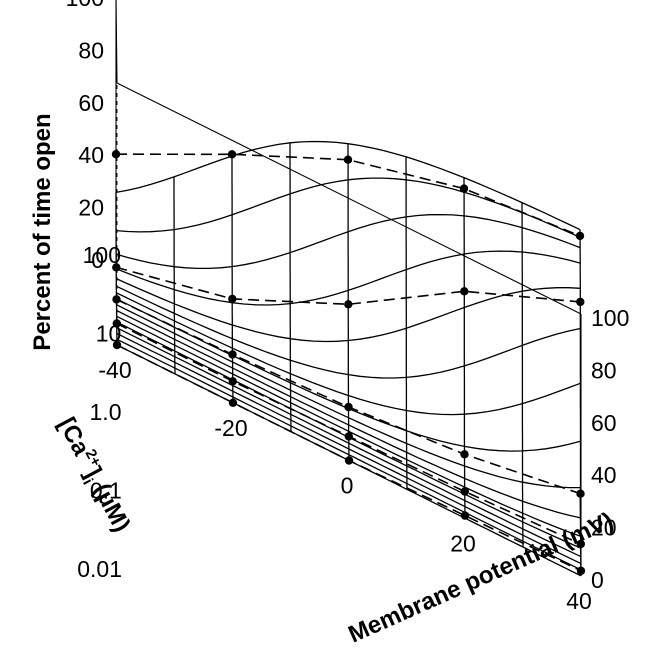 The width and height of the screenshot is (661, 650). What do you see at coordinates (604, 475) in the screenshot?
I see `z-tick-right: 40` at bounding box center [604, 475].